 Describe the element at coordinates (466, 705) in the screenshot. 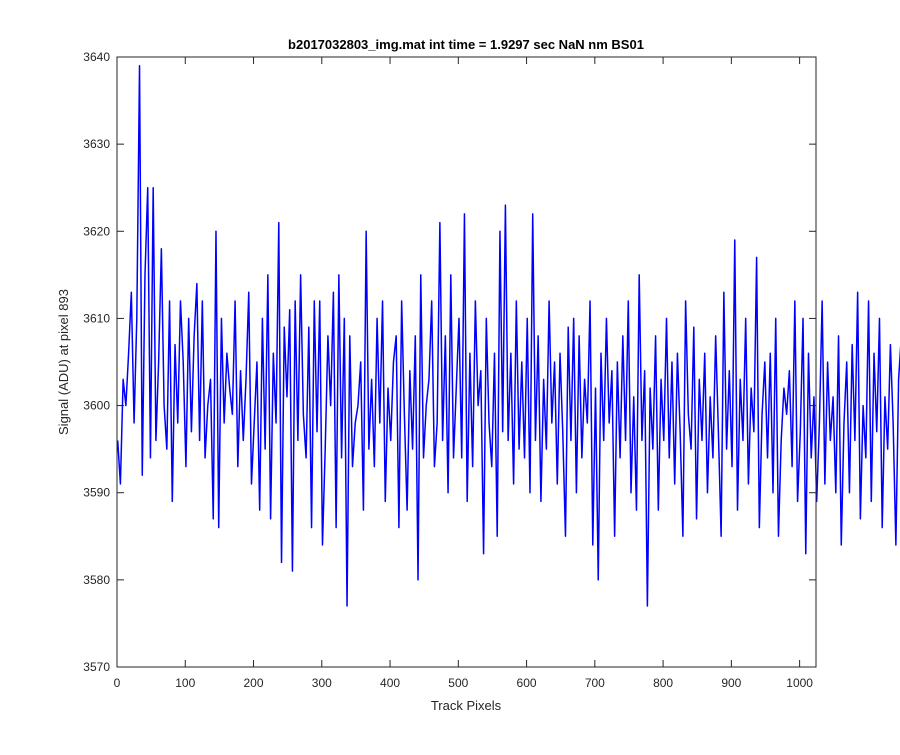

I see `x-axis-label: Track Pixels` at that location.